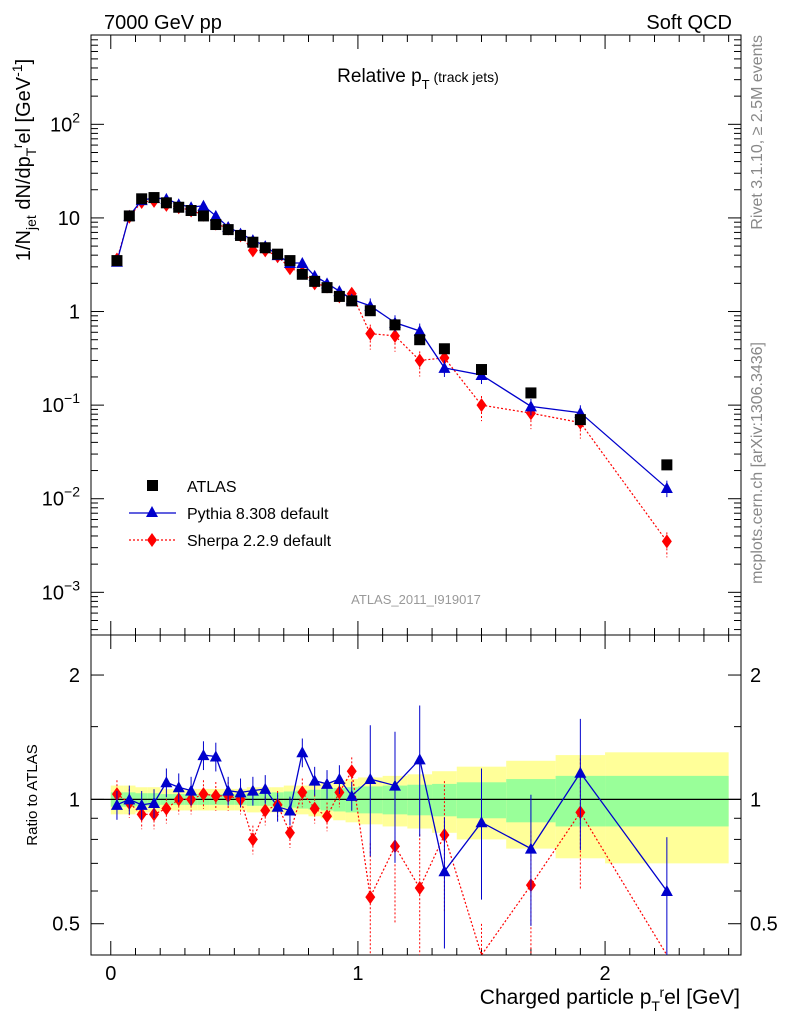  Describe the element at coordinates (757, 463) in the screenshot. I see `mcplots-label: mcplots.cern.ch [arXiv:1306.3436]` at that location.